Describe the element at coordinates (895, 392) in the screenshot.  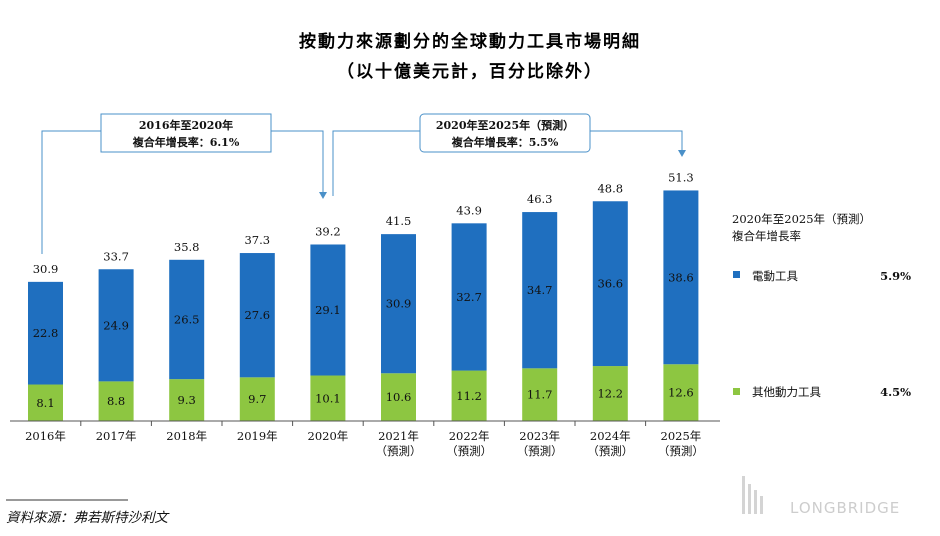
I see `legend-cagr-other-power-tools: 4.5%` at that location.